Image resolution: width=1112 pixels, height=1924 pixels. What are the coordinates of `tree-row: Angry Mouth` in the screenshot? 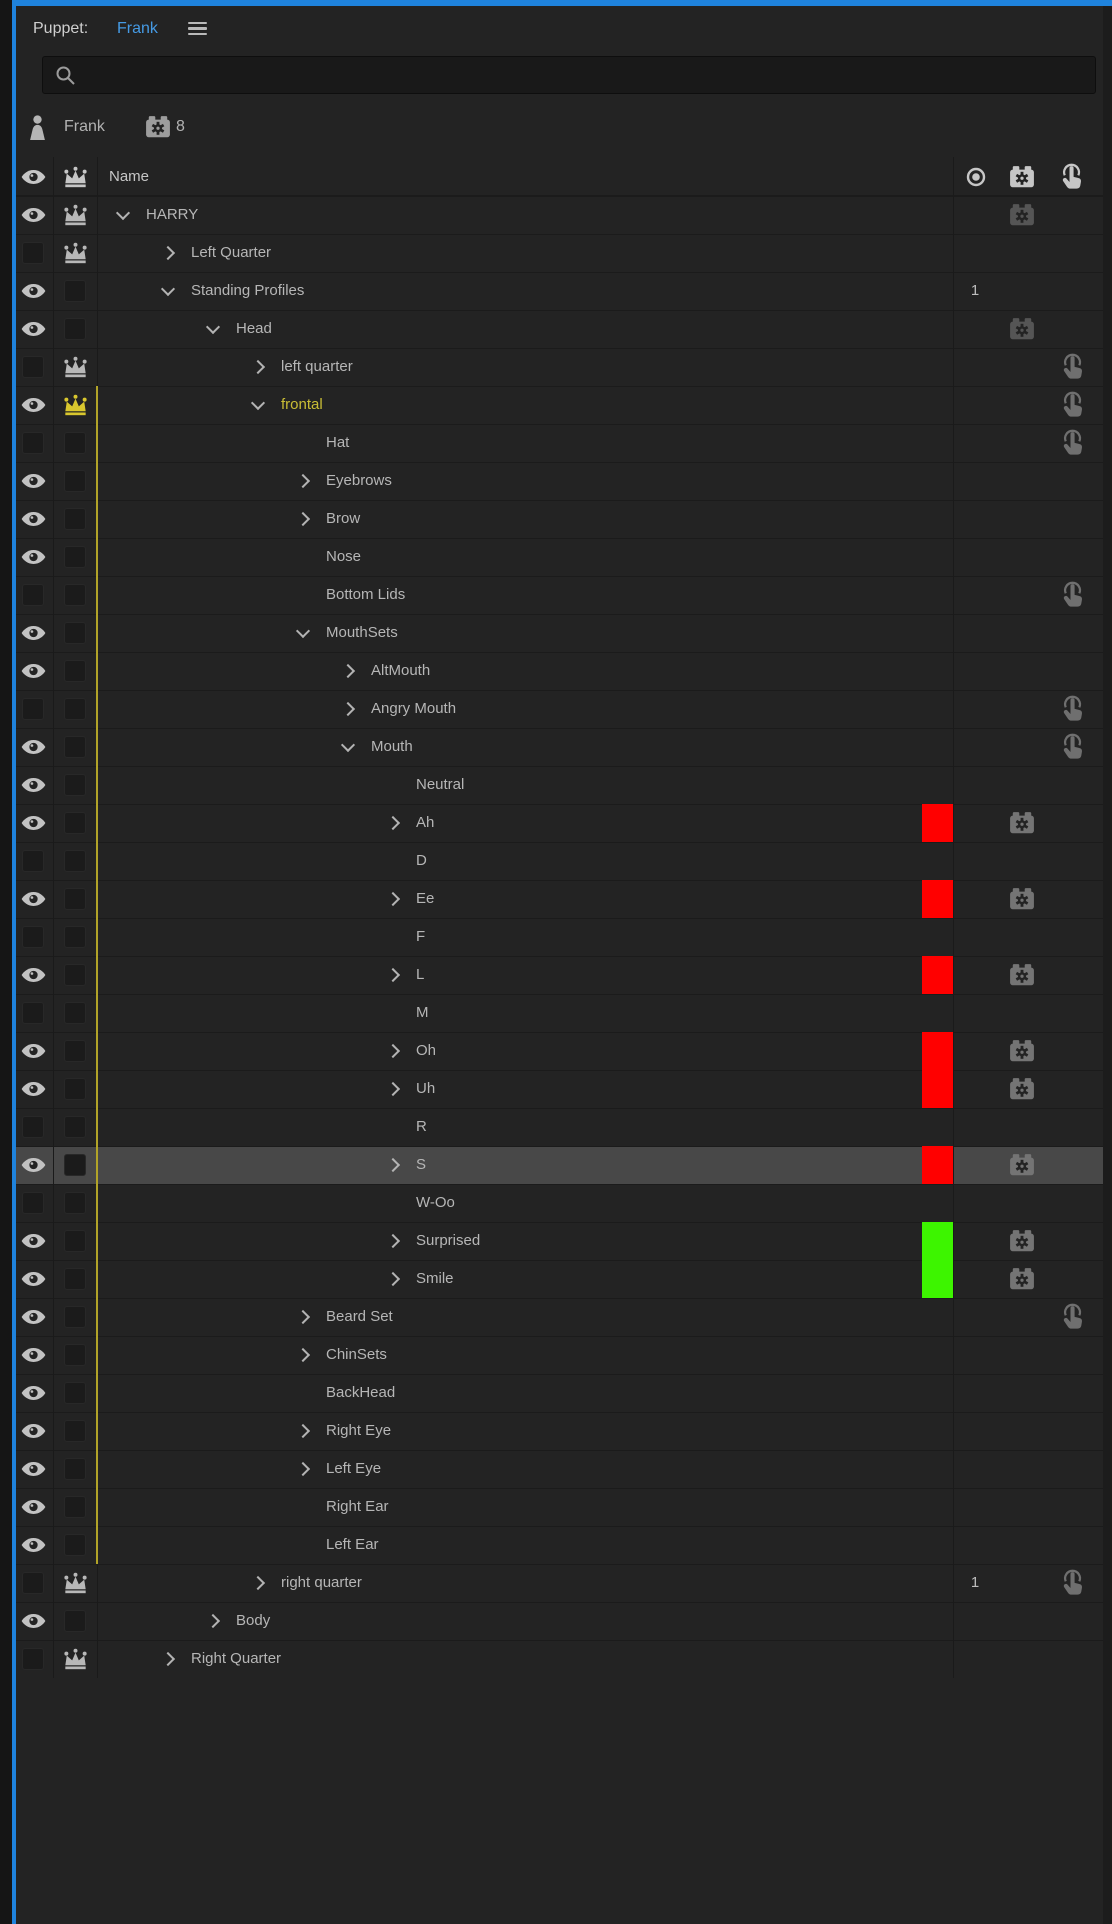 It's located at (564, 709).